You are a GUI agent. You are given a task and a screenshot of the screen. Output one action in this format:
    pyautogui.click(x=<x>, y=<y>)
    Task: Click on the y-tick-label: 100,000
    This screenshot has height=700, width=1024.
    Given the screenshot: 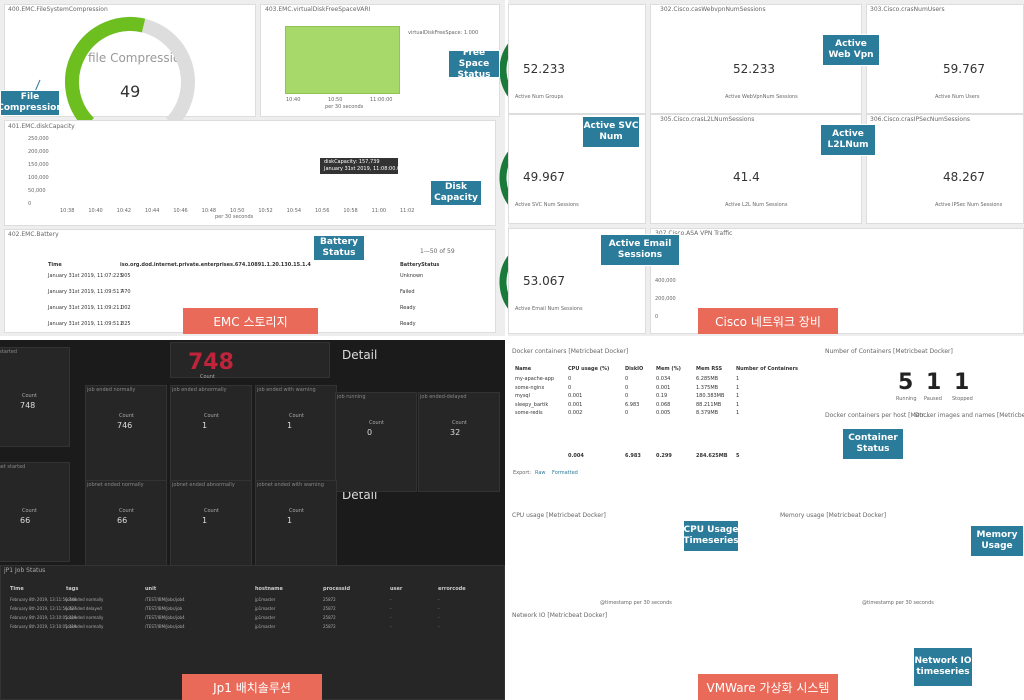 What is the action you would take?
    pyautogui.click(x=38, y=178)
    